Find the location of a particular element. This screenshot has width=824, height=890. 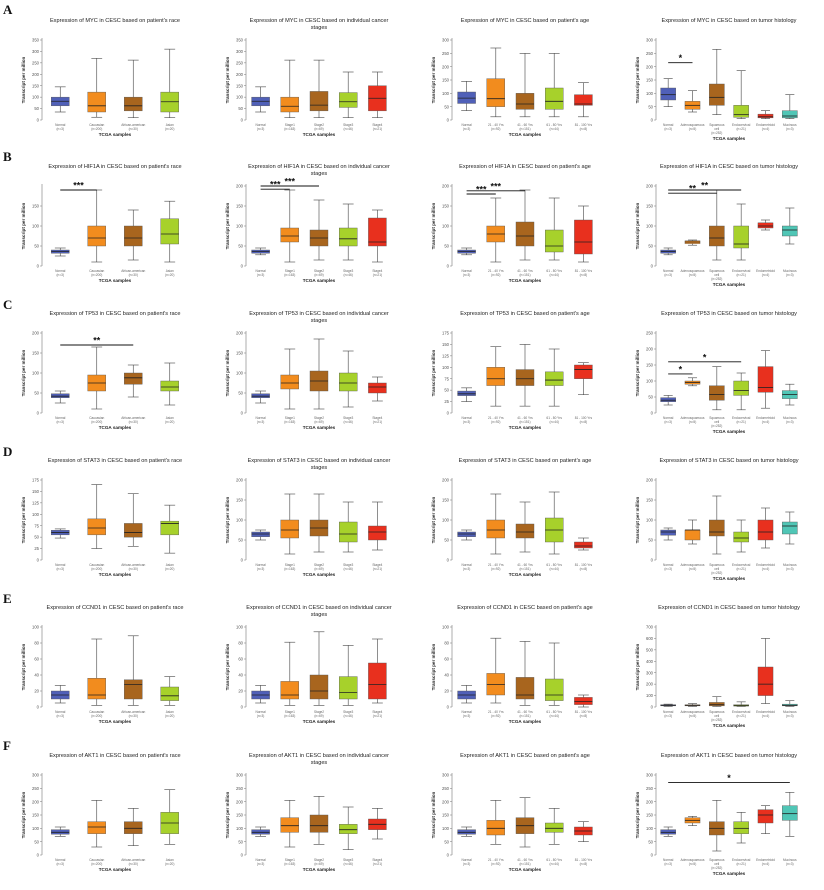

x-category-label: (n=252) is located at coordinates (716, 573).